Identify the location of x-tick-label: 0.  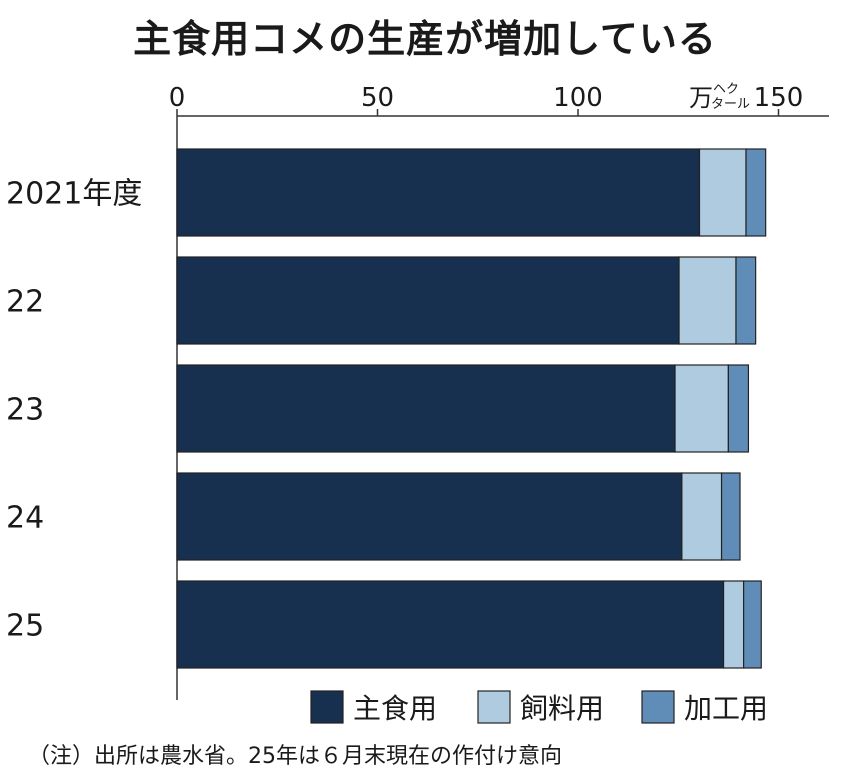
(177, 98).